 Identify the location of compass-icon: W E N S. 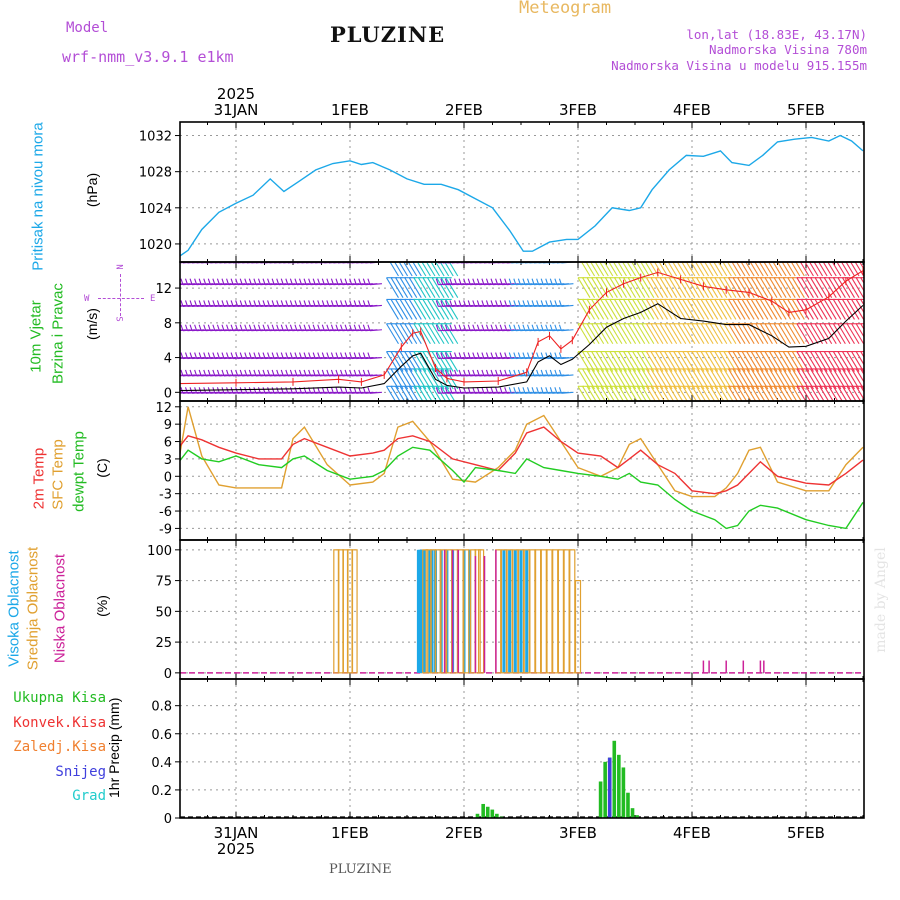
(129, 297).